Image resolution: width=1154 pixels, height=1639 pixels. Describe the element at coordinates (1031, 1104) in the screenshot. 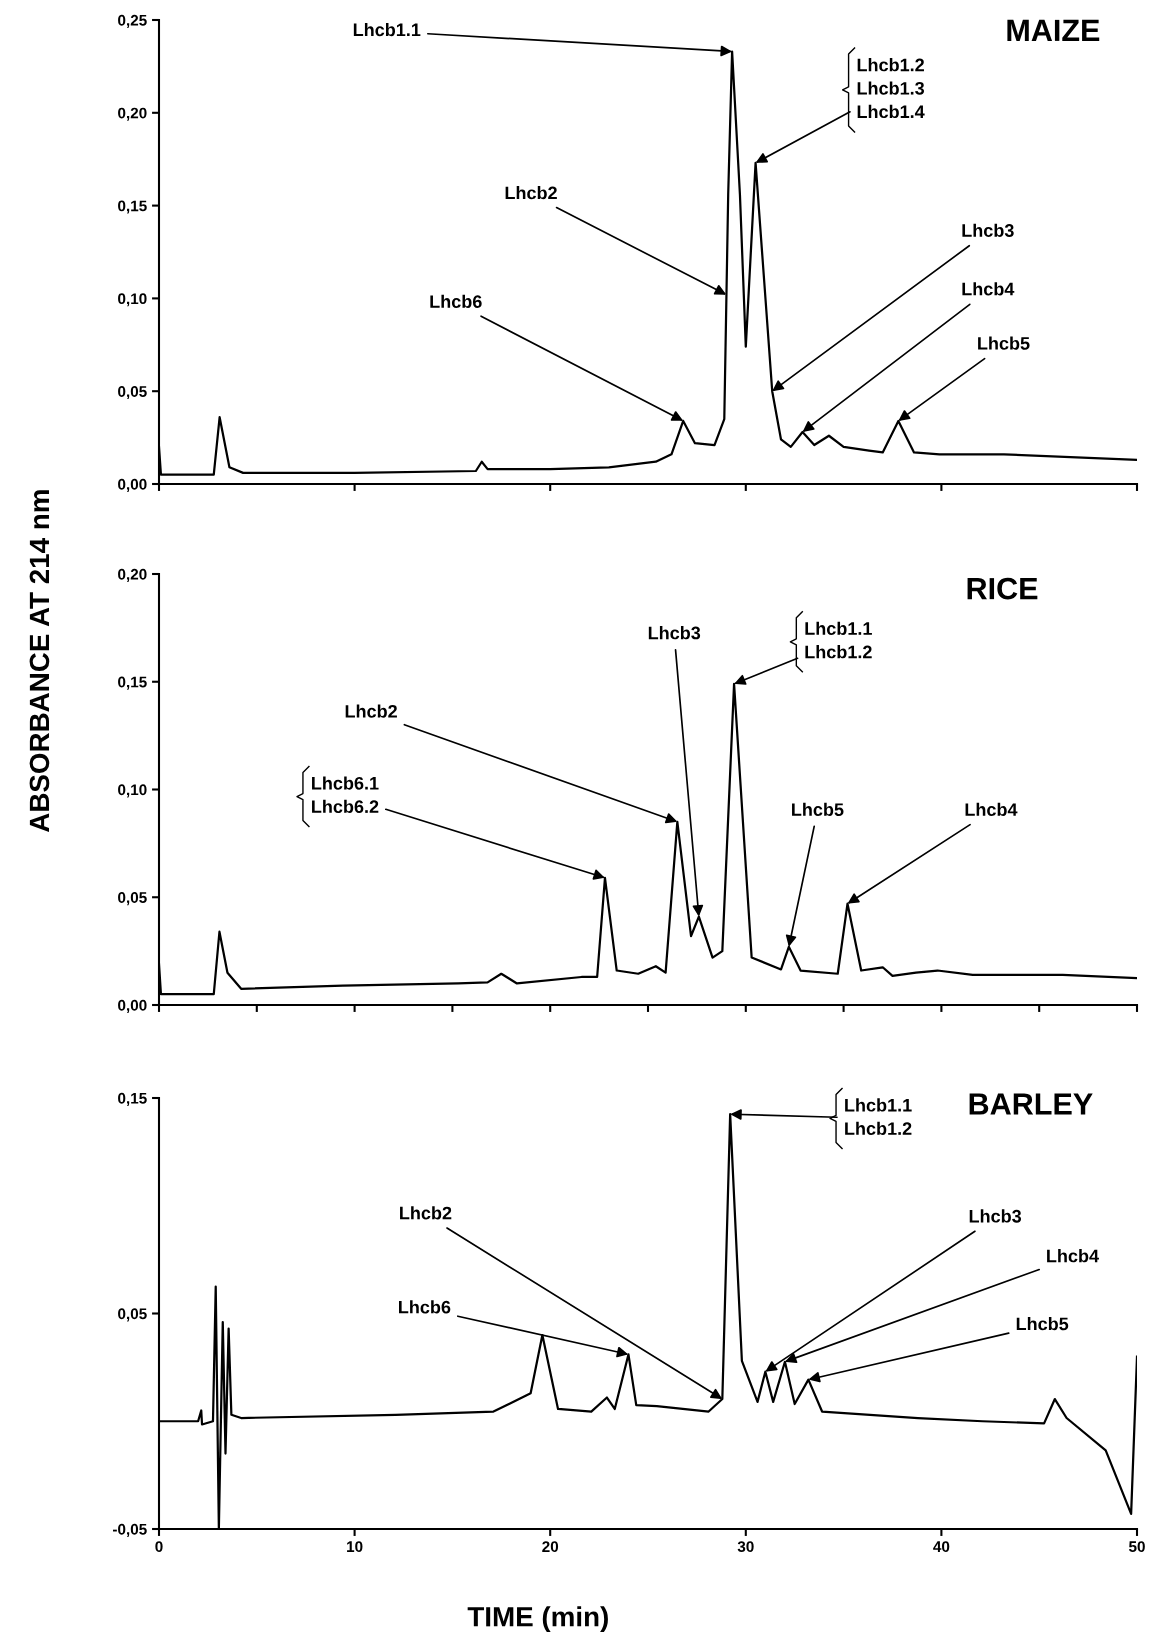

I see `chart-title: BARLEY` at that location.